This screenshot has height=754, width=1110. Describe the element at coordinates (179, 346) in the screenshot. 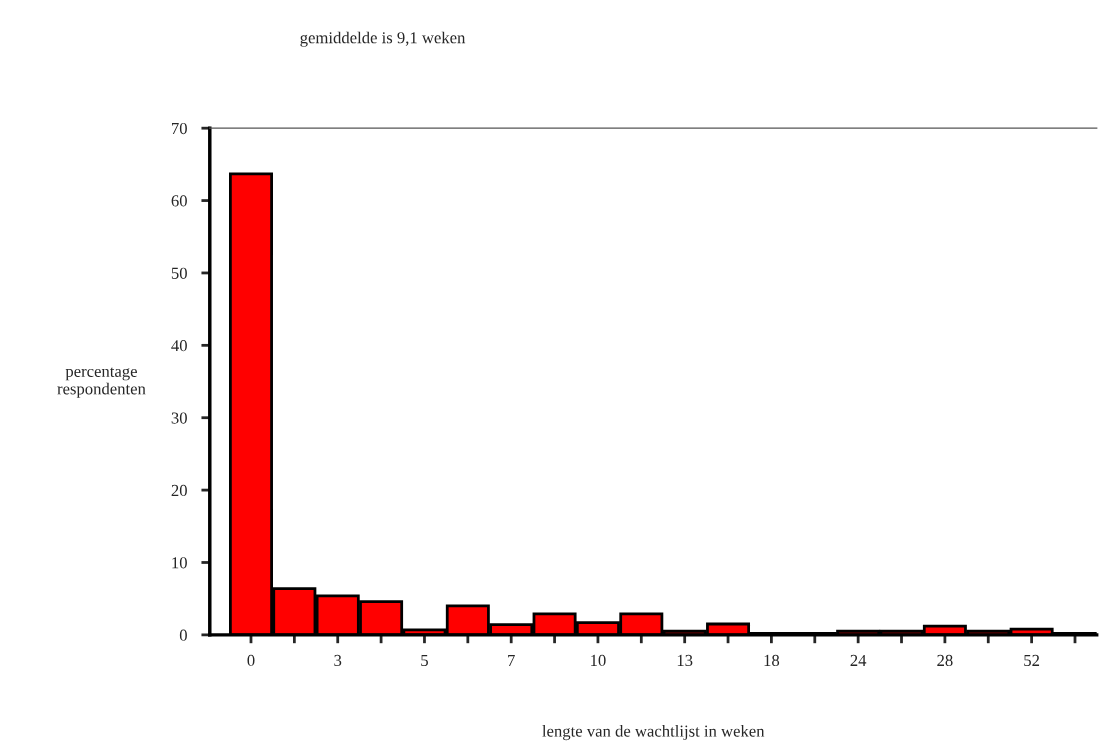

I see `y-tick-label: 40` at that location.